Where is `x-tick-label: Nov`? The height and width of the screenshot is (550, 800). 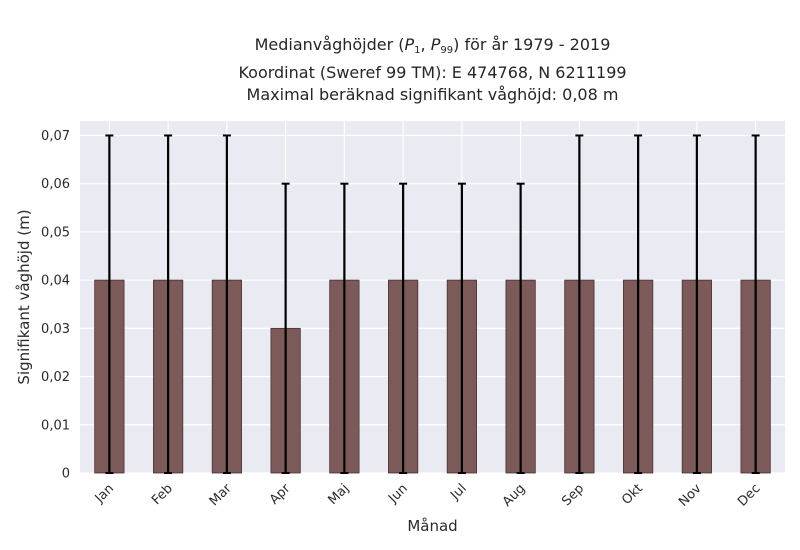
x-tick-label: Nov is located at coordinates (690, 495).